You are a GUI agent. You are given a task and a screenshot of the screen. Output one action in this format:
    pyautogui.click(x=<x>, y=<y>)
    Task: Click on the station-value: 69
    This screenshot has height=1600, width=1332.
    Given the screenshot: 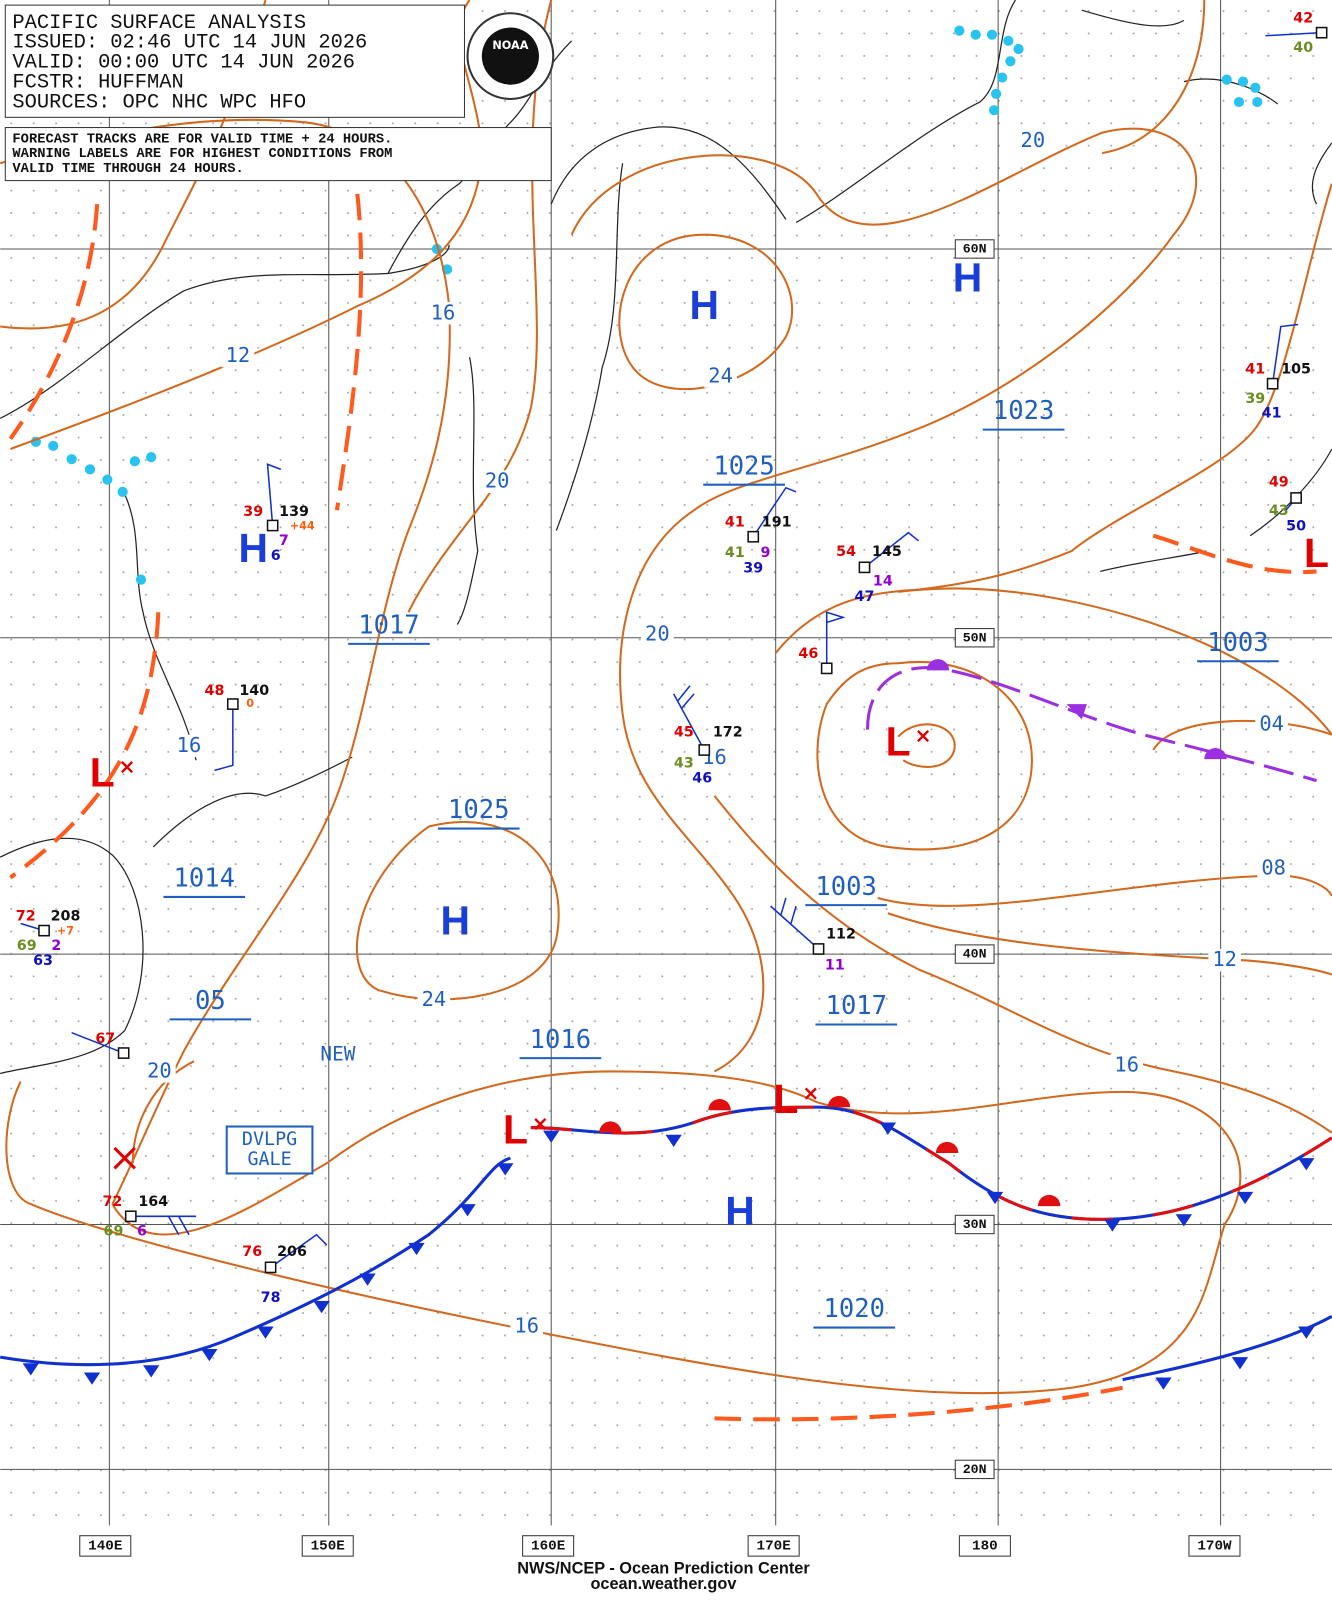 What is the action you would take?
    pyautogui.click(x=114, y=1232)
    